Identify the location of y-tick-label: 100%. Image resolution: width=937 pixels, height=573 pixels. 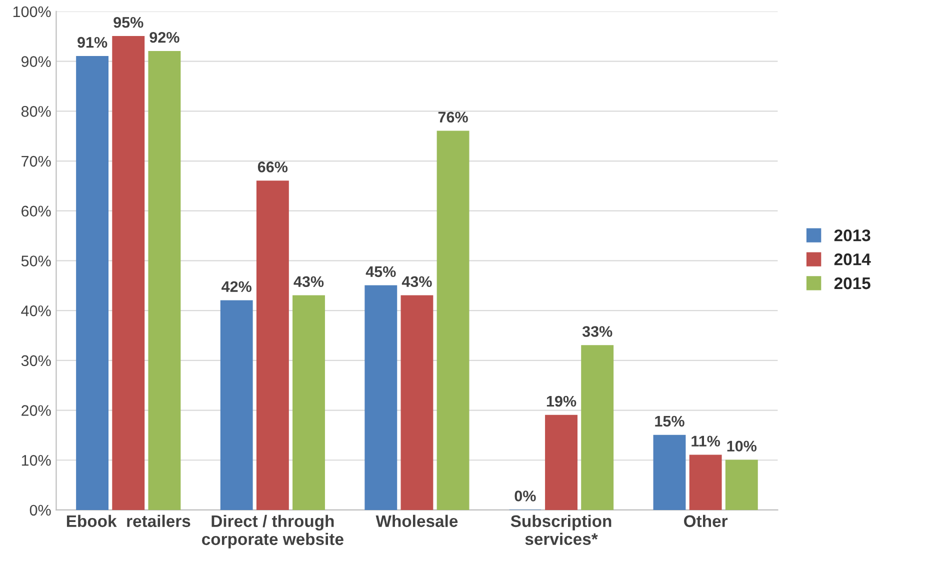
(32, 12).